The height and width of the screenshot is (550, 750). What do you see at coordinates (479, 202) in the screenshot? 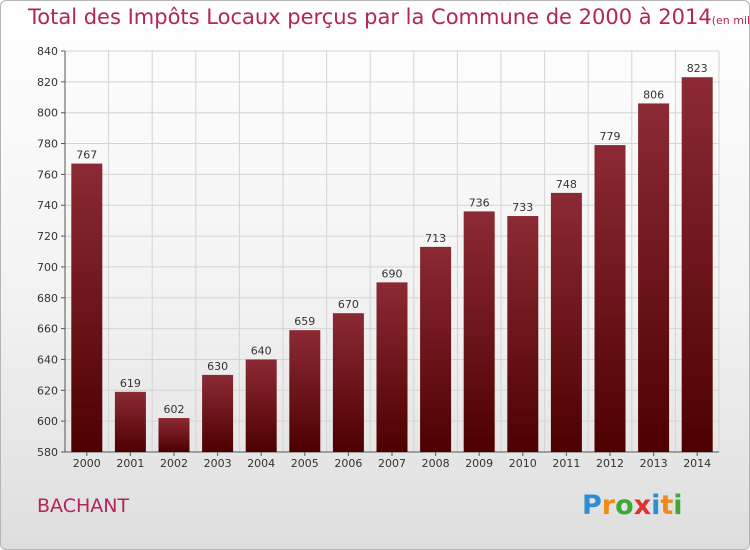
I see `bar-value-label: 736` at bounding box center [479, 202].